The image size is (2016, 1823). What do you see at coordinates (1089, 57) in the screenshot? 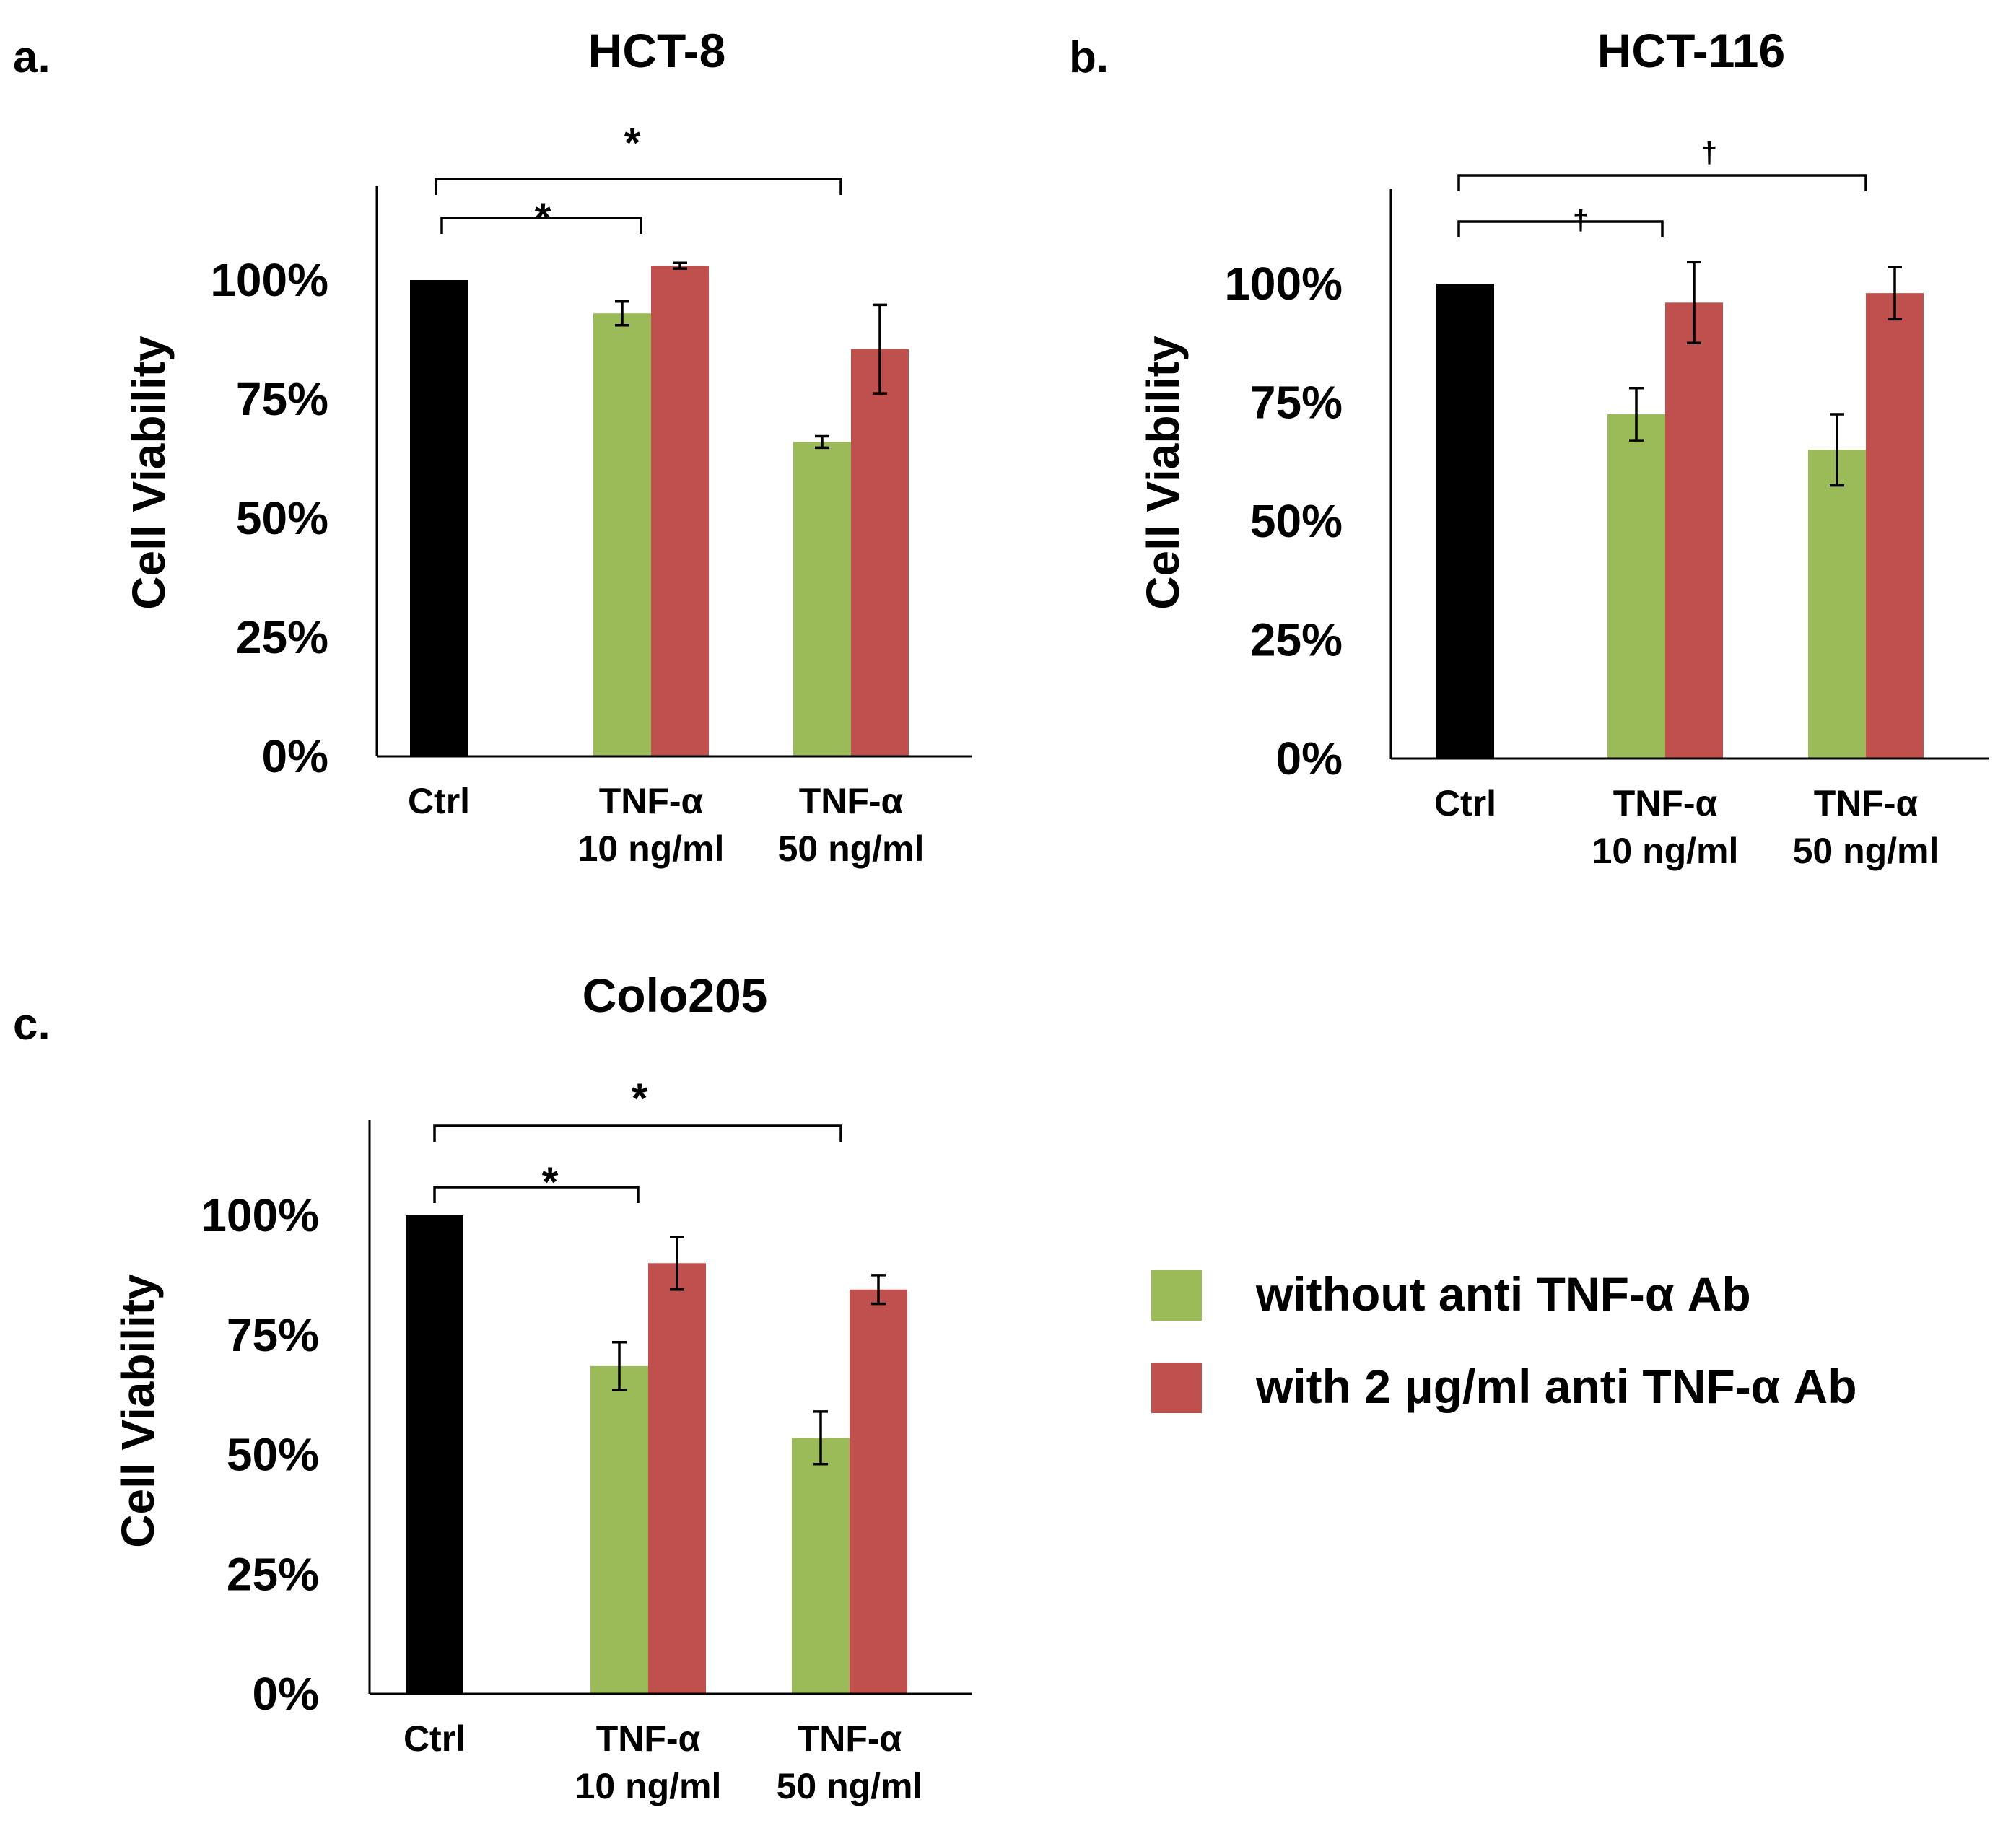
I see `panel-letter: b.` at bounding box center [1089, 57].